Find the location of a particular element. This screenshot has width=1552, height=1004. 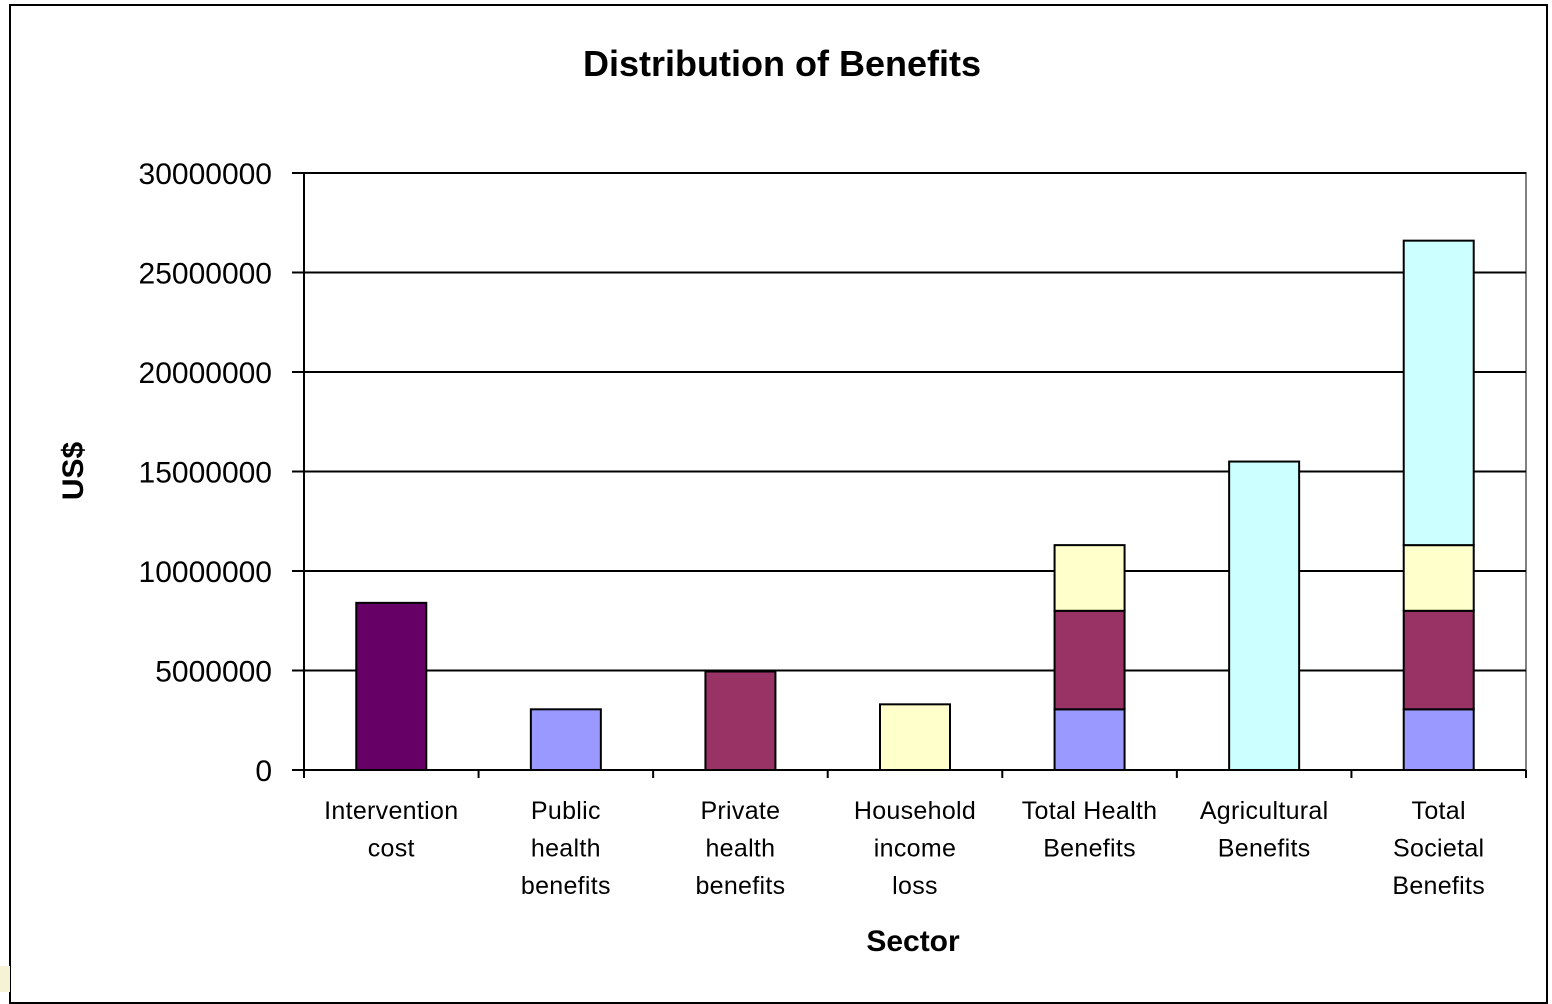

x-tick-label: loss is located at coordinates (915, 886).